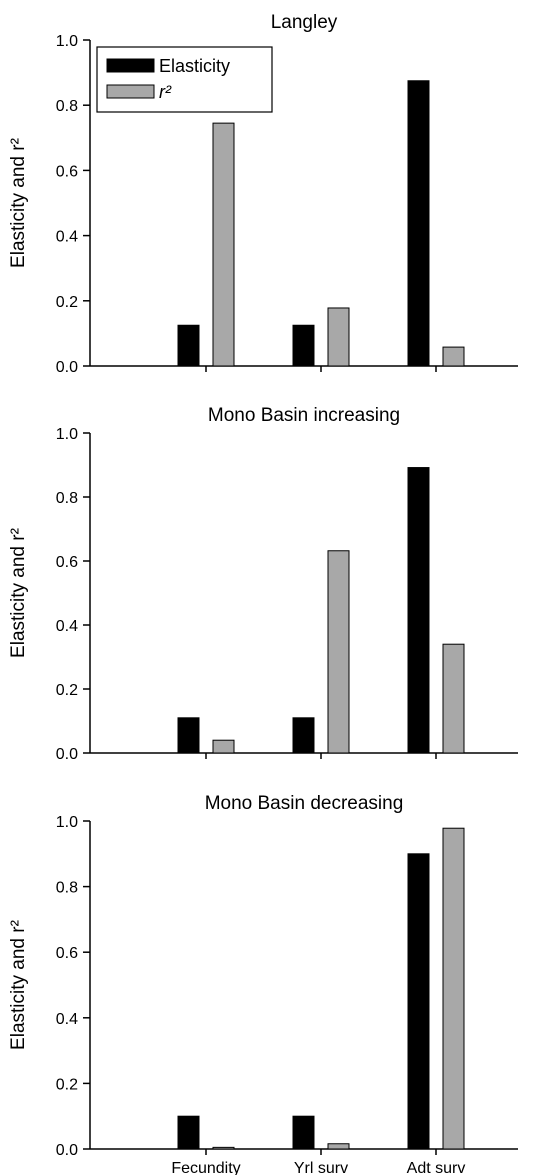  What do you see at coordinates (165, 92) in the screenshot?
I see `legend-entry: r²` at bounding box center [165, 92].